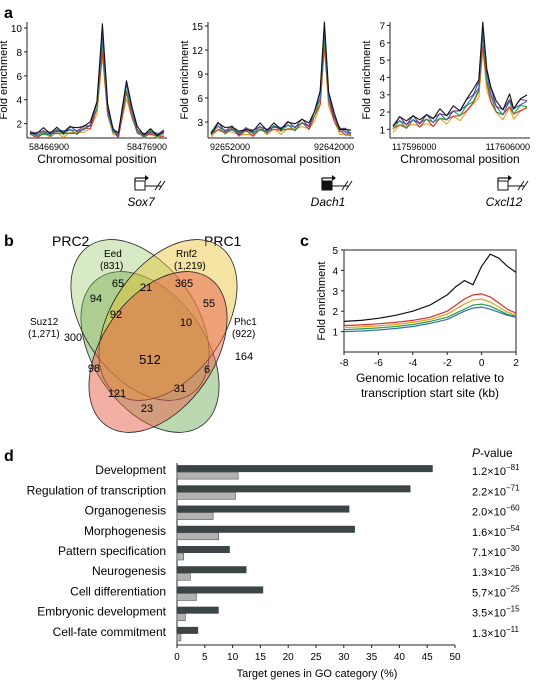 This screenshot has height=685, width=548. I want to click on venn-set-eed-name: Eed, so click(113, 254).